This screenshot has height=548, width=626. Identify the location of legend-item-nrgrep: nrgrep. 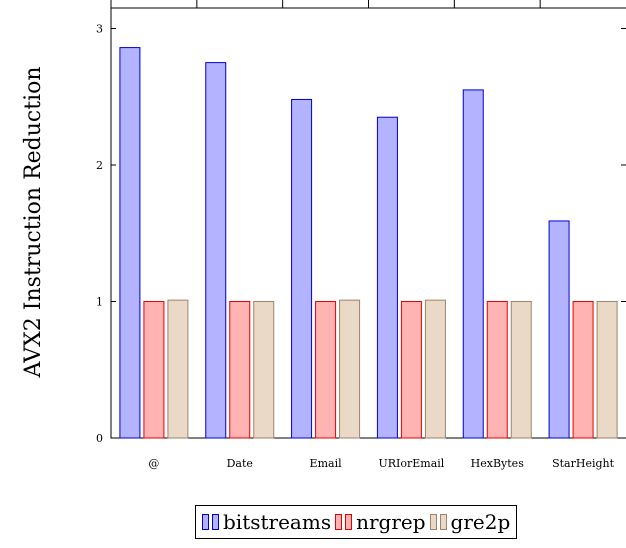
(380, 522).